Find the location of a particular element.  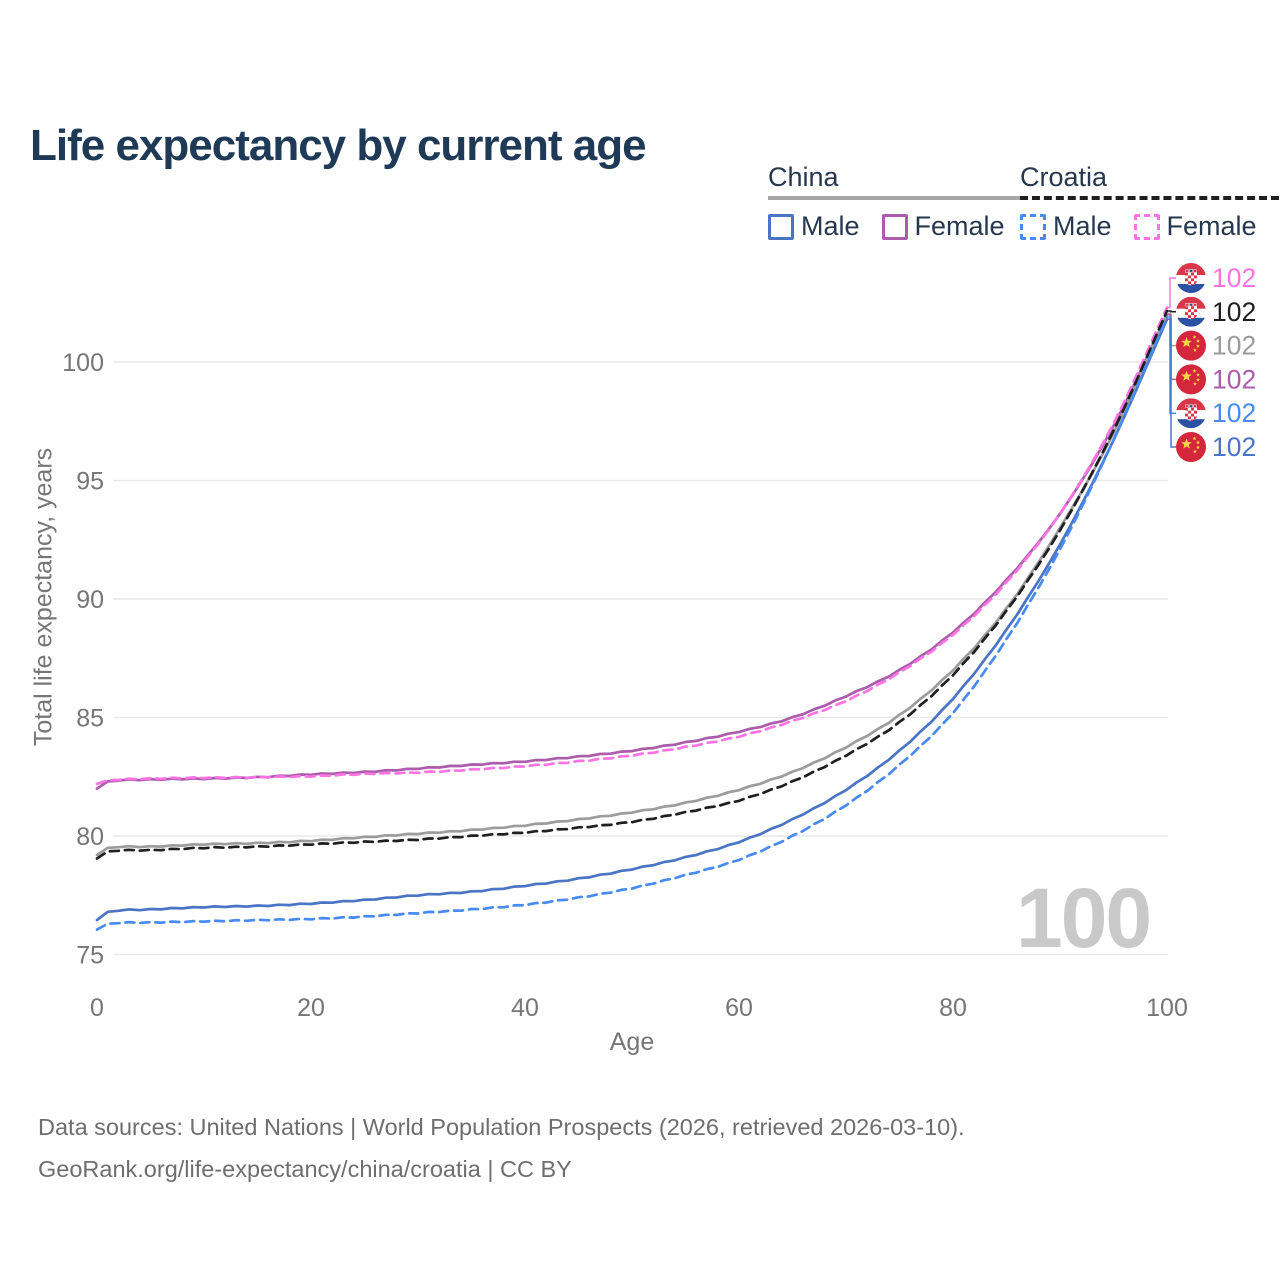

y-axis-title: Total life expectancy, years is located at coordinates (43, 597).